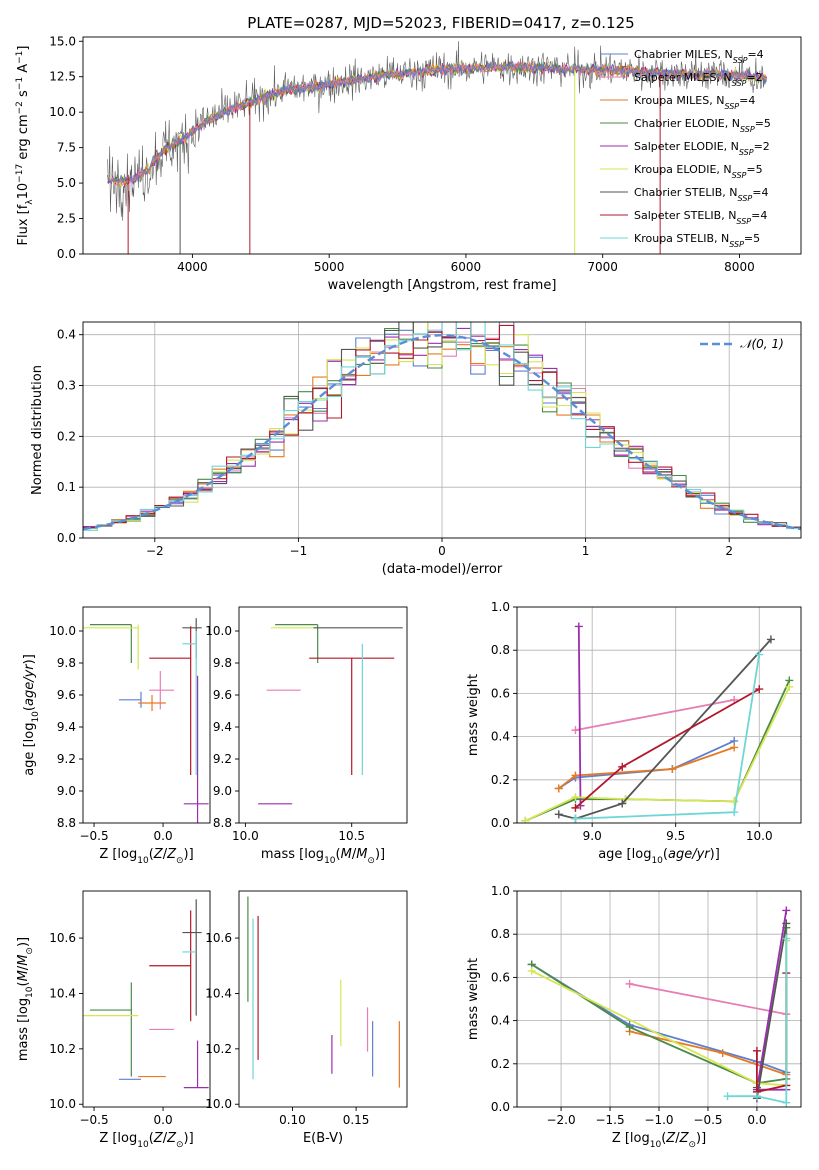  I want to click on x-axis-label: Z [log10(Z/Z⊙)], so click(146, 1140).